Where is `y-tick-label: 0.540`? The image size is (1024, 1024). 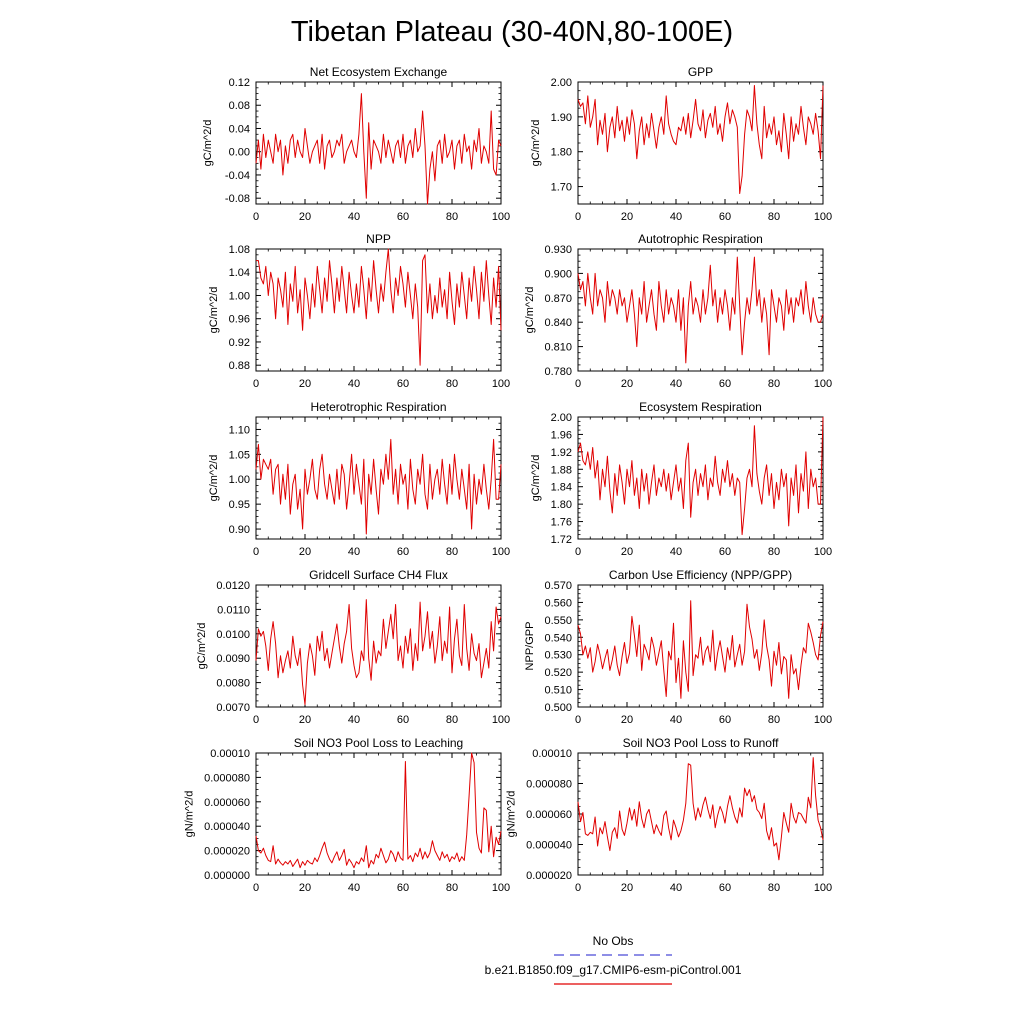
y-tick-label: 0.540 is located at coordinates (558, 638).